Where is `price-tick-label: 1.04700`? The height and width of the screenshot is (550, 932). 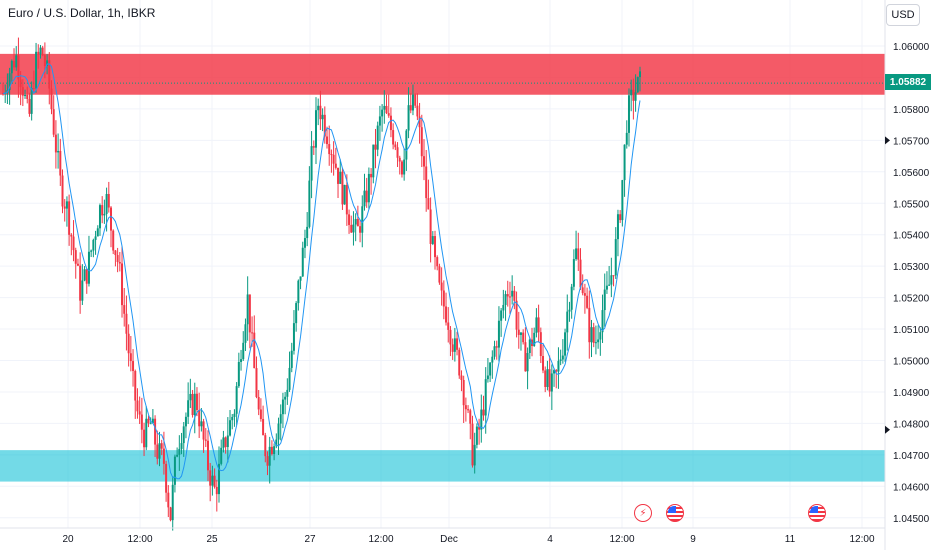 price-tick-label: 1.04700 is located at coordinates (911, 456).